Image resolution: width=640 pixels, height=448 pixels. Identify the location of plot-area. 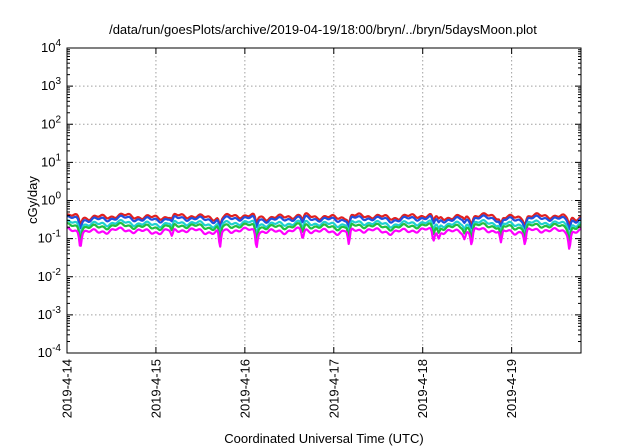
(324, 231).